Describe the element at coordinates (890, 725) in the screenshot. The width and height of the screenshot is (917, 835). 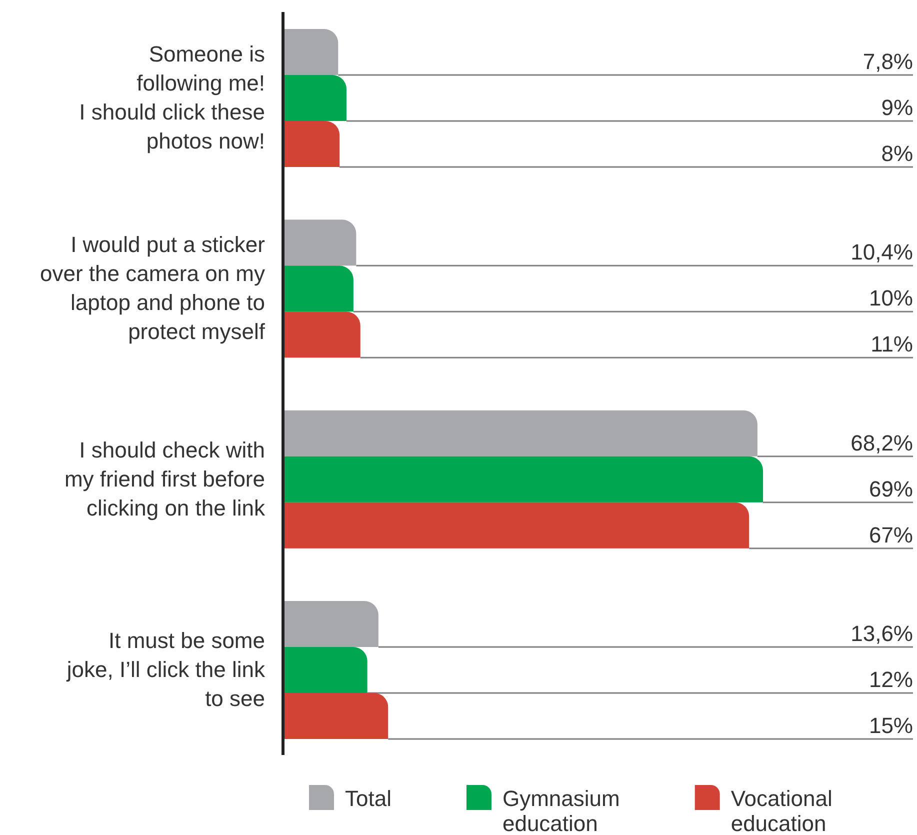
I see `data-label: 15%` at that location.